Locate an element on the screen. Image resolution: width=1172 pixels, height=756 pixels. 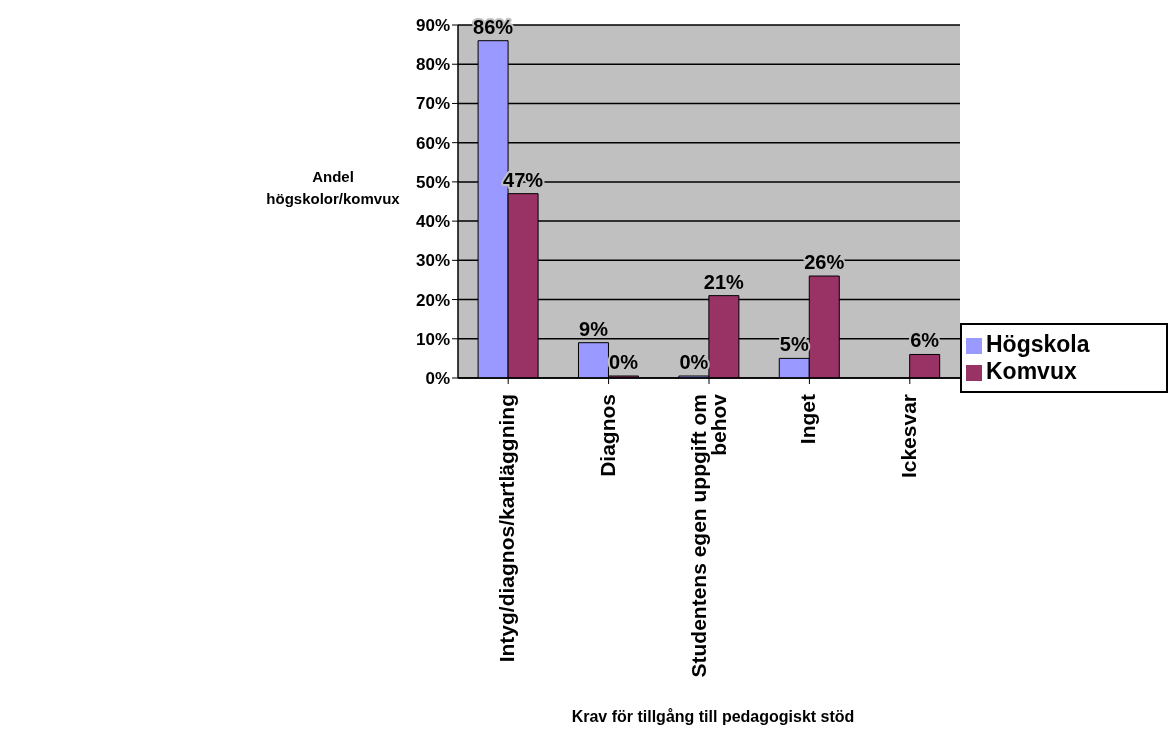
y-tick-label: 80% is located at coordinates (432, 65).